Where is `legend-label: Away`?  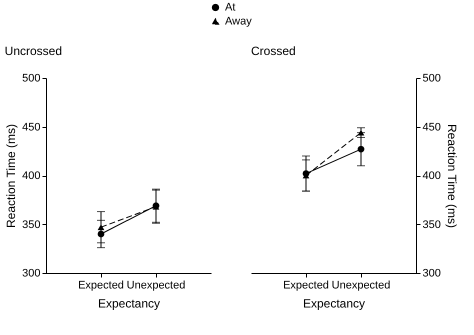 legend-label: Away is located at coordinates (238, 22).